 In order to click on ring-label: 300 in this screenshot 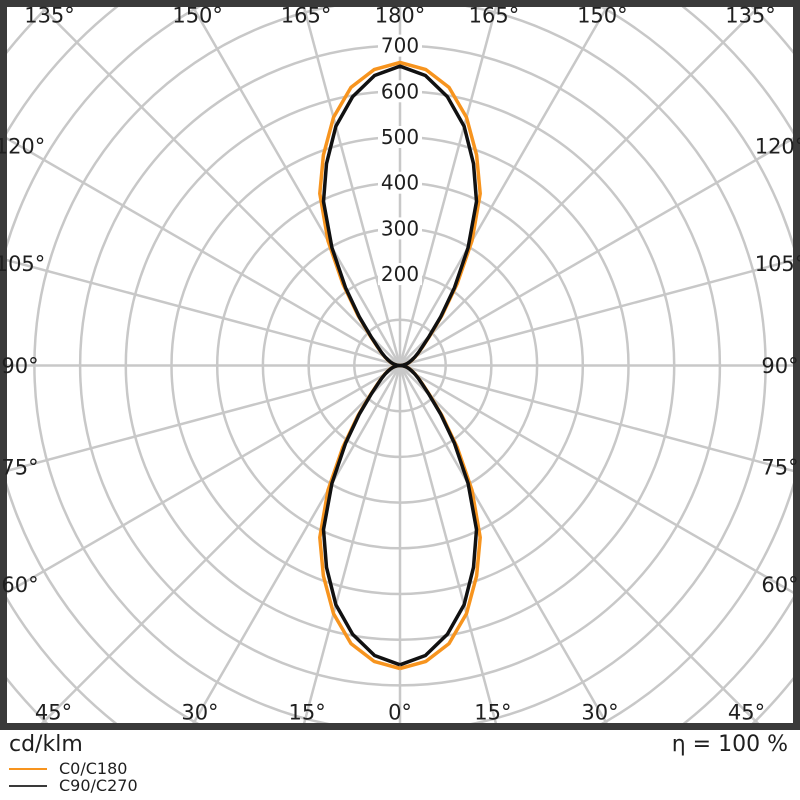, I will do `click(400, 228)`.